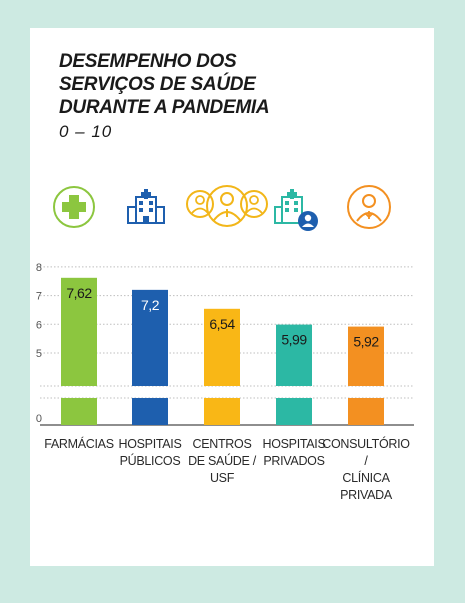 Image resolution: width=465 pixels, height=603 pixels. Describe the element at coordinates (150, 452) in the screenshot. I see `category-label: HOSPITAIS PÚBLICOS` at that location.